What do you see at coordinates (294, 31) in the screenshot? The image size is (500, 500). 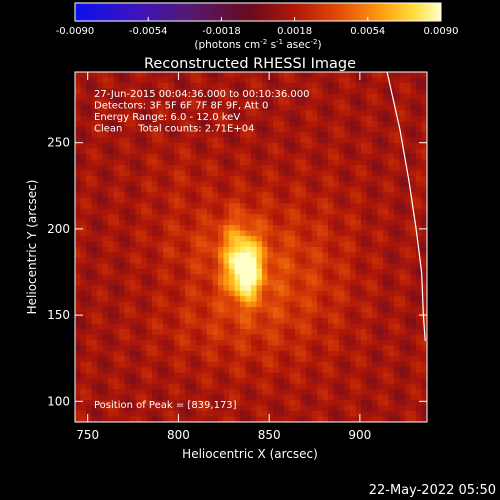 I see `colorbar-tick-label: 0.0018` at bounding box center [294, 31].